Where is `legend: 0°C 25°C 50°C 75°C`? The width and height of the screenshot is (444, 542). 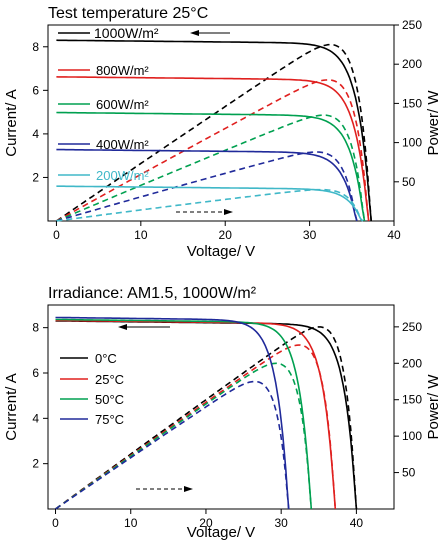 legend: 0°C 25°C 50°C 75°C is located at coordinates (92, 389).